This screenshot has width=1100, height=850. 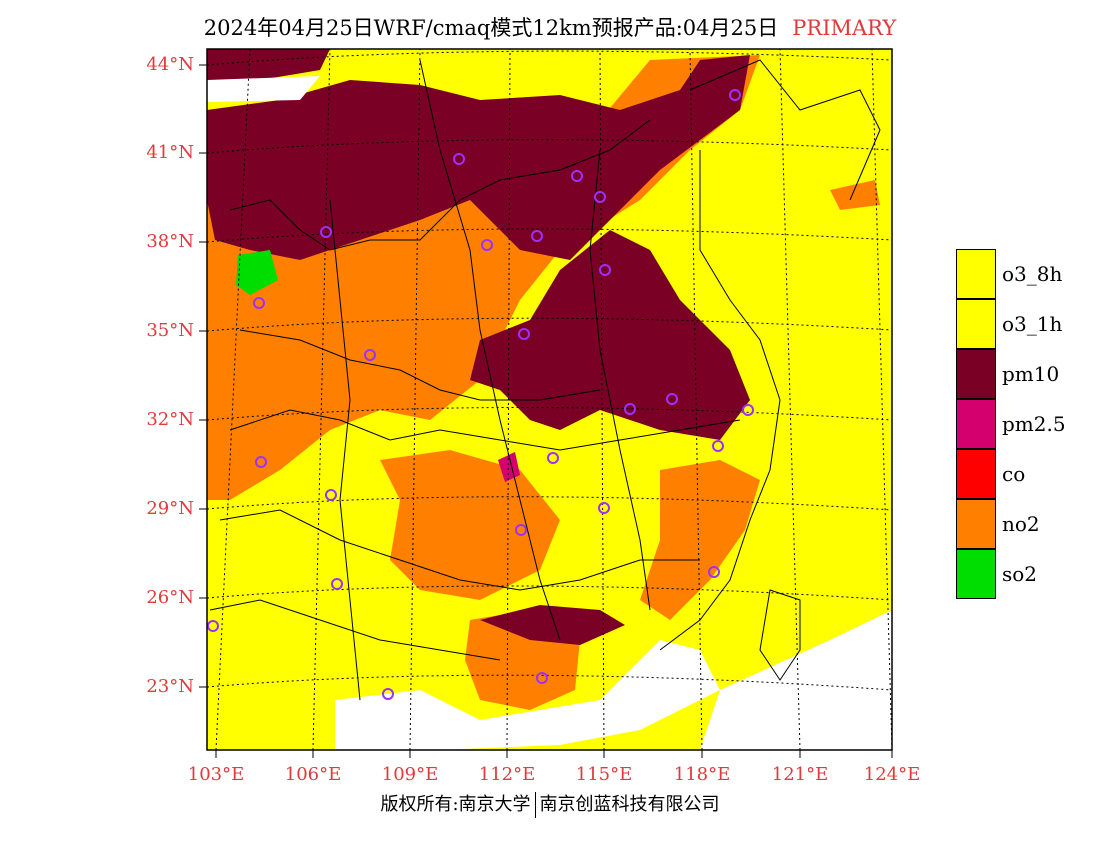 What do you see at coordinates (535, 805) in the screenshot?
I see `copyright-divider` at bounding box center [535, 805].